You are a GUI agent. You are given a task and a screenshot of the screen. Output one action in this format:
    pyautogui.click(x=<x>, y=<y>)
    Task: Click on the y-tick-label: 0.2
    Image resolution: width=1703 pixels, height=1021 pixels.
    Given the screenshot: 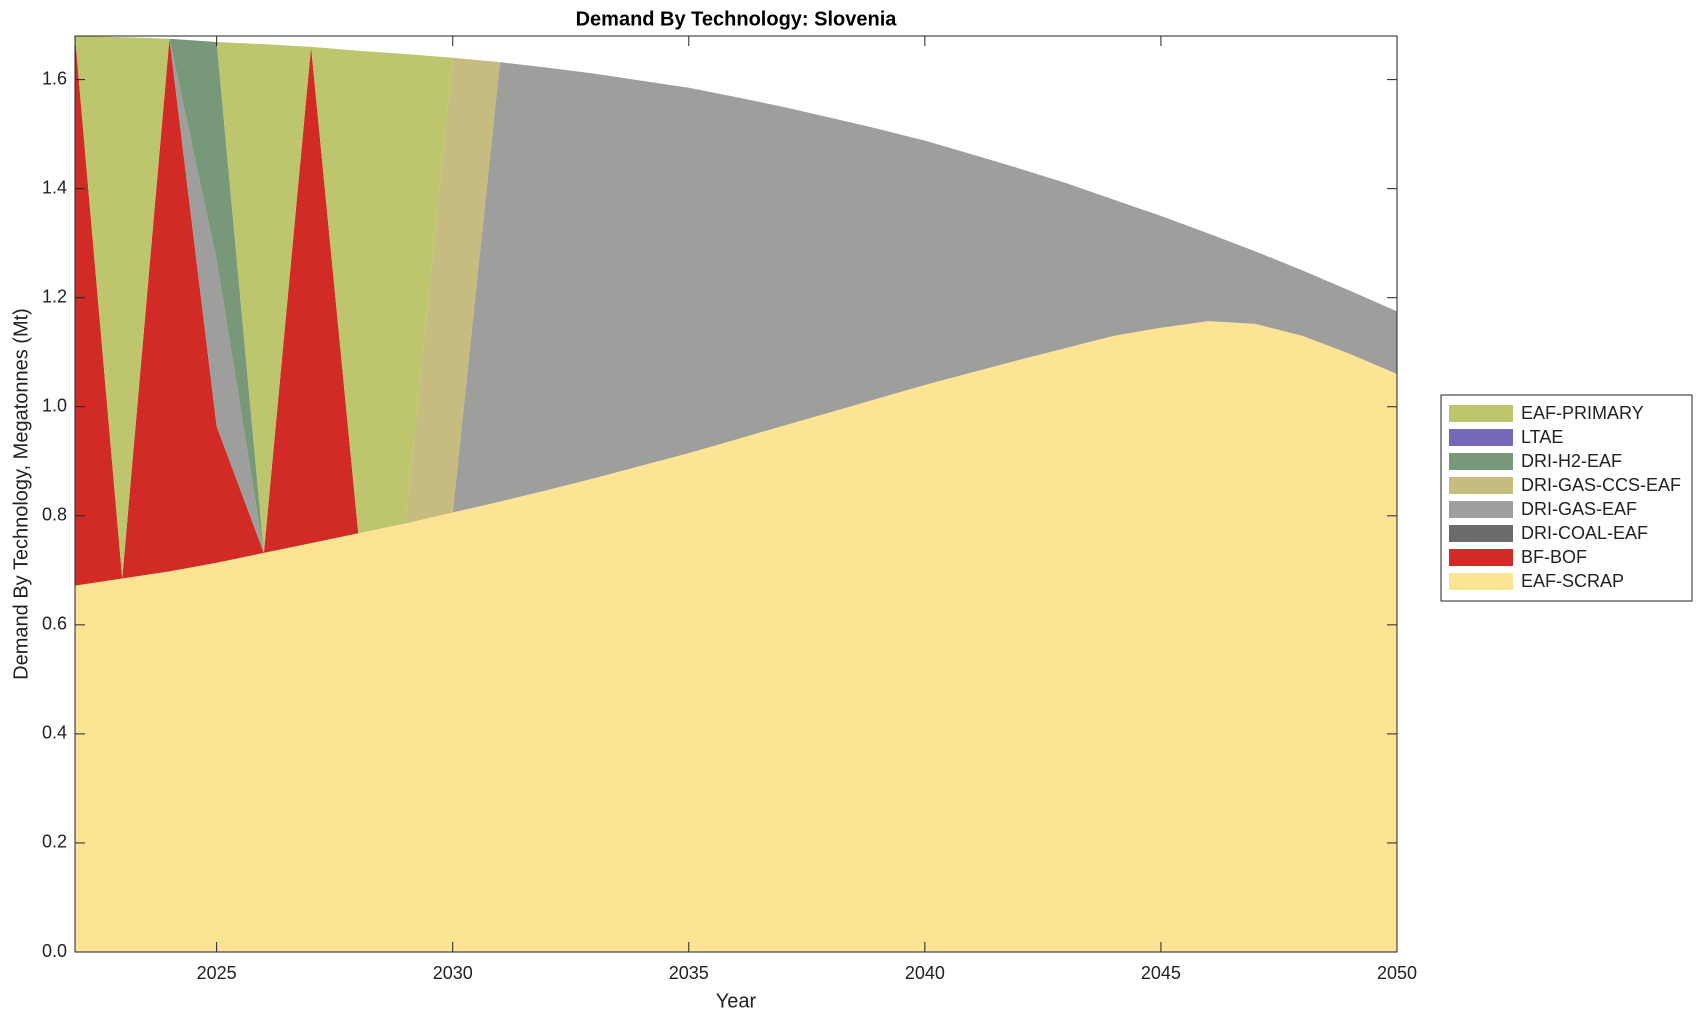 What is the action you would take?
    pyautogui.click(x=54, y=842)
    